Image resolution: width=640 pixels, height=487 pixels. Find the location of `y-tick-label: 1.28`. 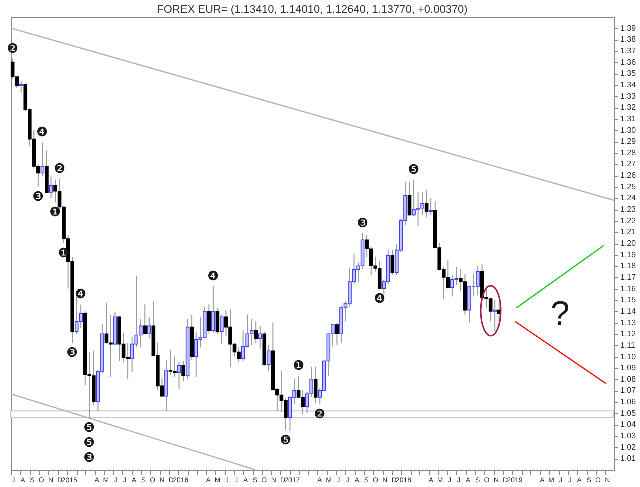

y-tick-label: 1.28 is located at coordinates (628, 153).